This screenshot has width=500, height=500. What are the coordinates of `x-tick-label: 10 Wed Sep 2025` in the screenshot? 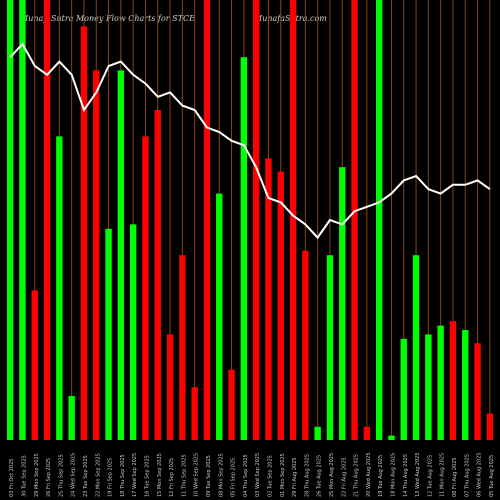 It's located at (197, 475).